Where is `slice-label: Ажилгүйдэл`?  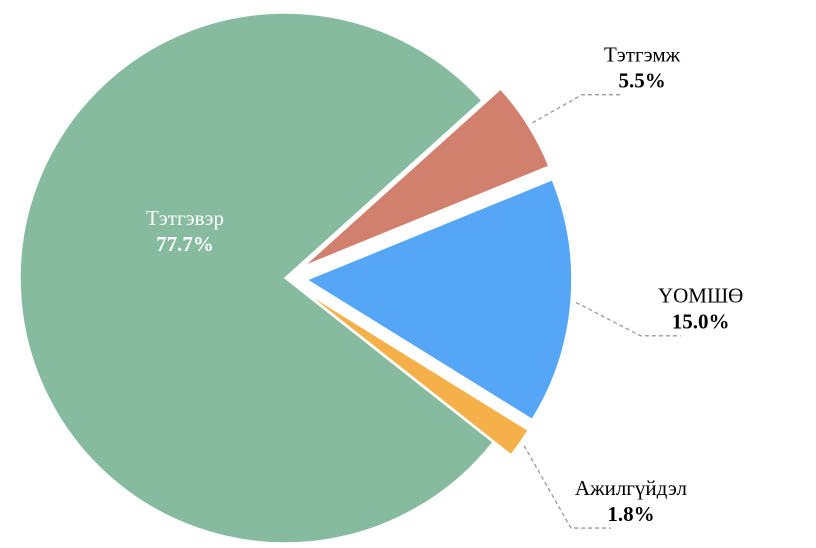
slice-label: Ажилгүйдэл is located at coordinates (631, 488).